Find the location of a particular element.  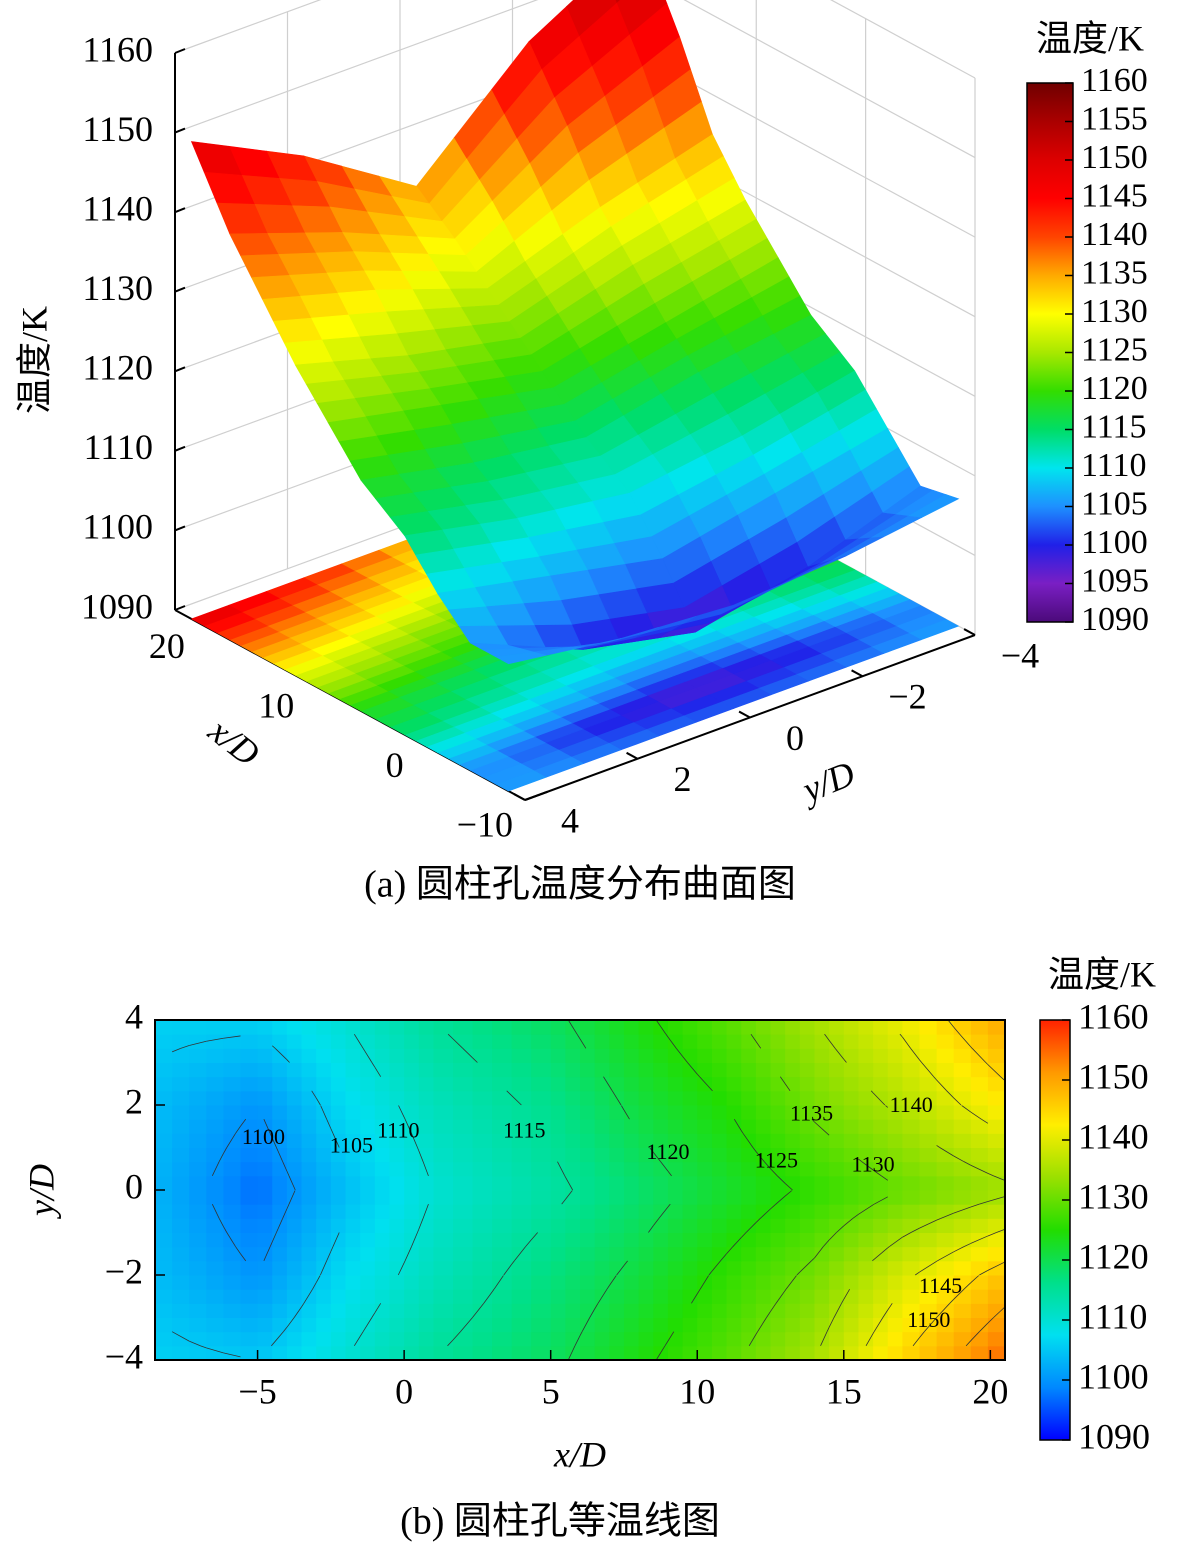

y-tick-label: 2 is located at coordinates (134, 1101).